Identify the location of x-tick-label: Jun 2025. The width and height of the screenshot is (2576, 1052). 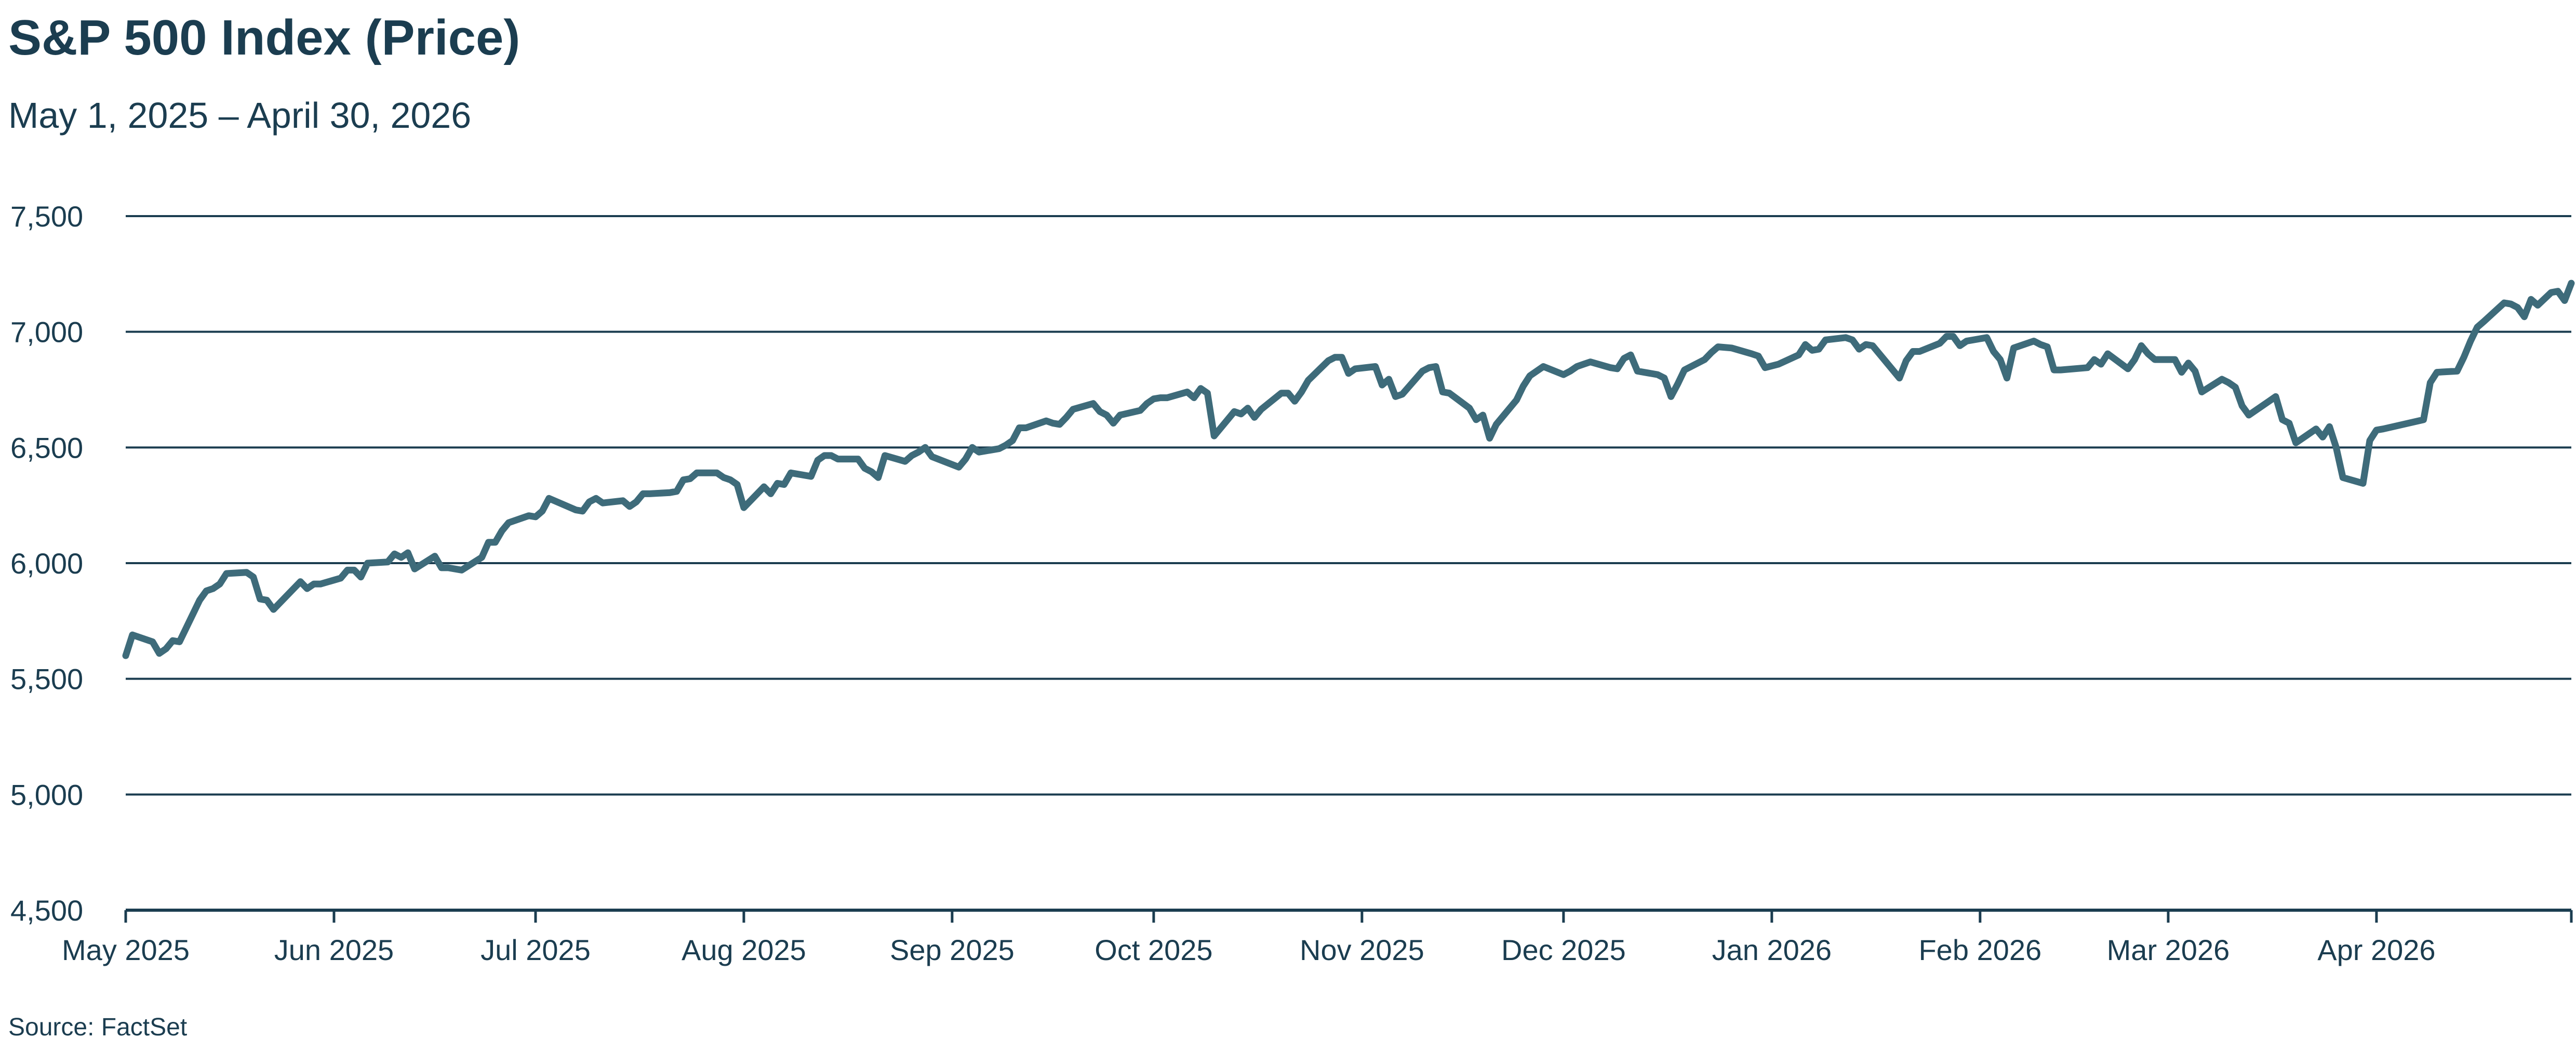
(334, 950).